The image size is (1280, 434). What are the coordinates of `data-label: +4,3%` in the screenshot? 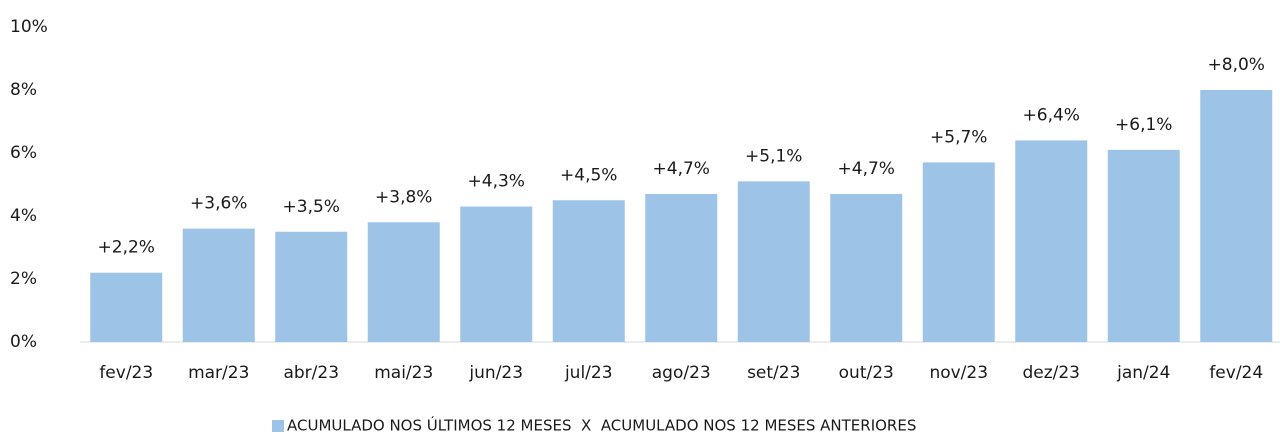 It's located at (496, 182).